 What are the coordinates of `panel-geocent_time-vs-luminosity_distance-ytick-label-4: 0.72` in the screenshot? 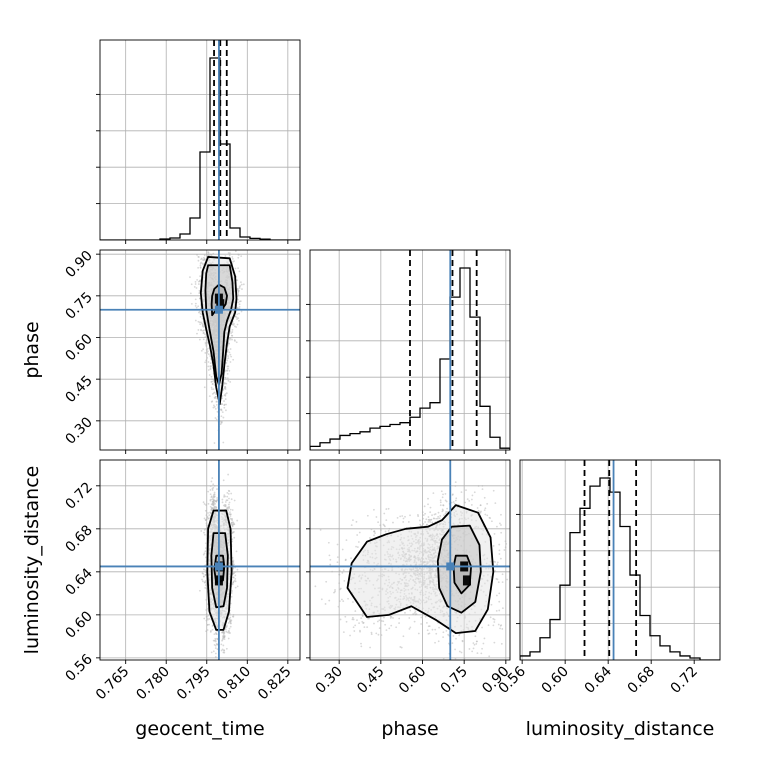 It's located at (78, 495).